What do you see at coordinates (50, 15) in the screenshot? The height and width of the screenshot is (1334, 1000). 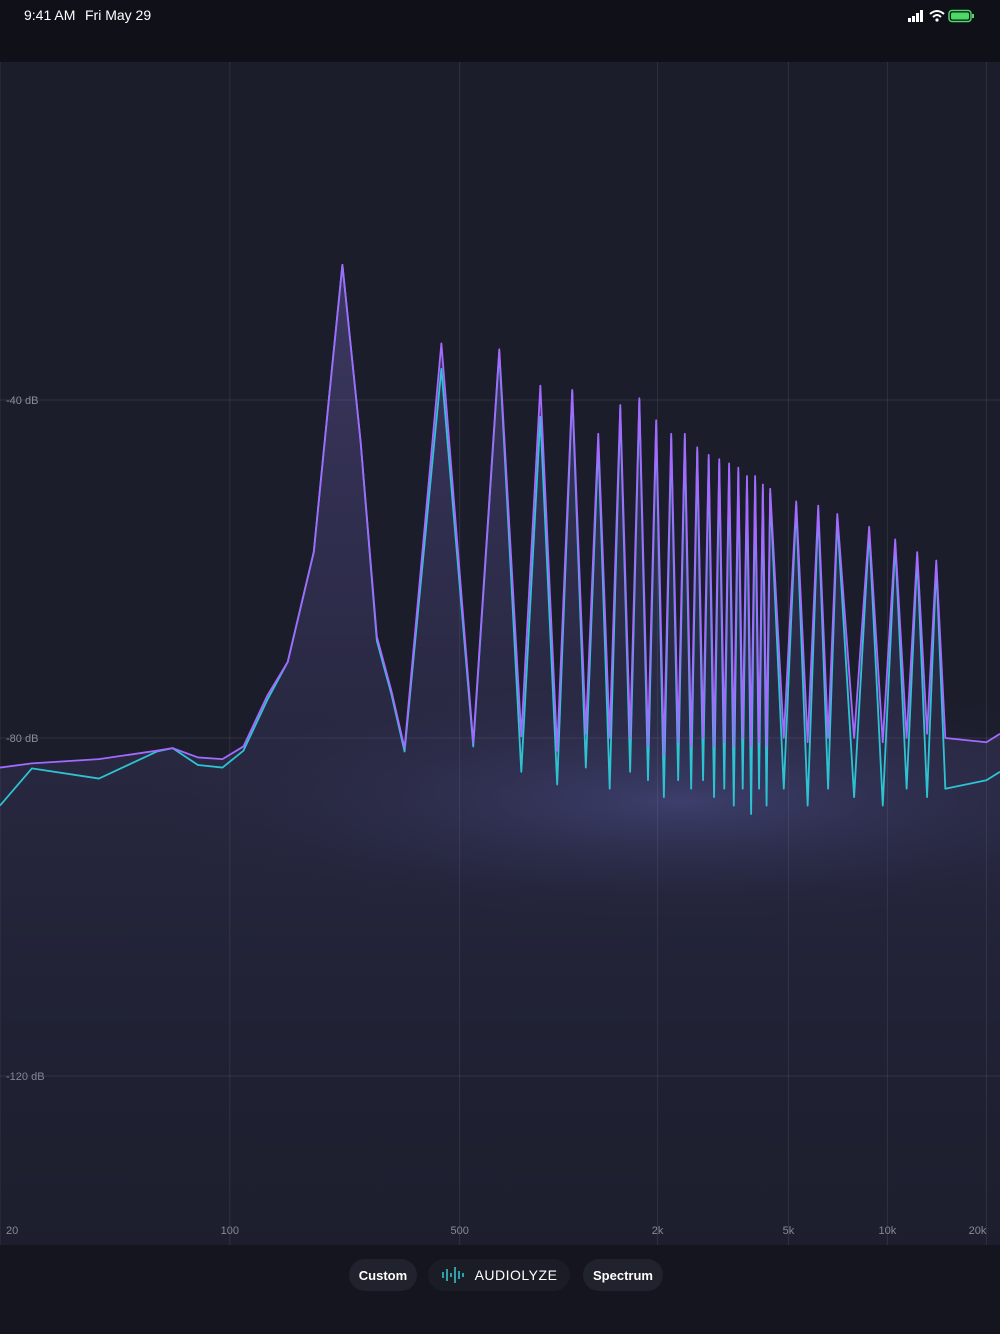 I see `status-time: 9:41 AM` at bounding box center [50, 15].